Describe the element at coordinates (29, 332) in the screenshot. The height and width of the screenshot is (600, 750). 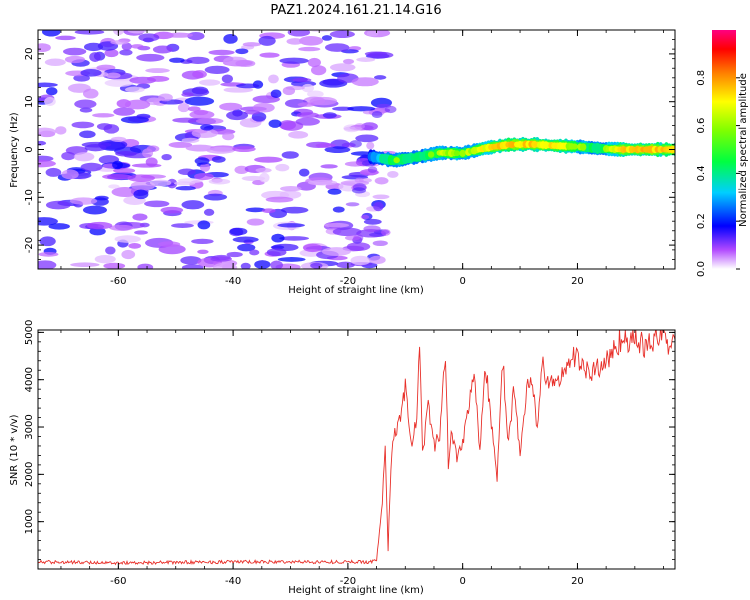
I see `snr-y-tick-label: 5000` at that location.